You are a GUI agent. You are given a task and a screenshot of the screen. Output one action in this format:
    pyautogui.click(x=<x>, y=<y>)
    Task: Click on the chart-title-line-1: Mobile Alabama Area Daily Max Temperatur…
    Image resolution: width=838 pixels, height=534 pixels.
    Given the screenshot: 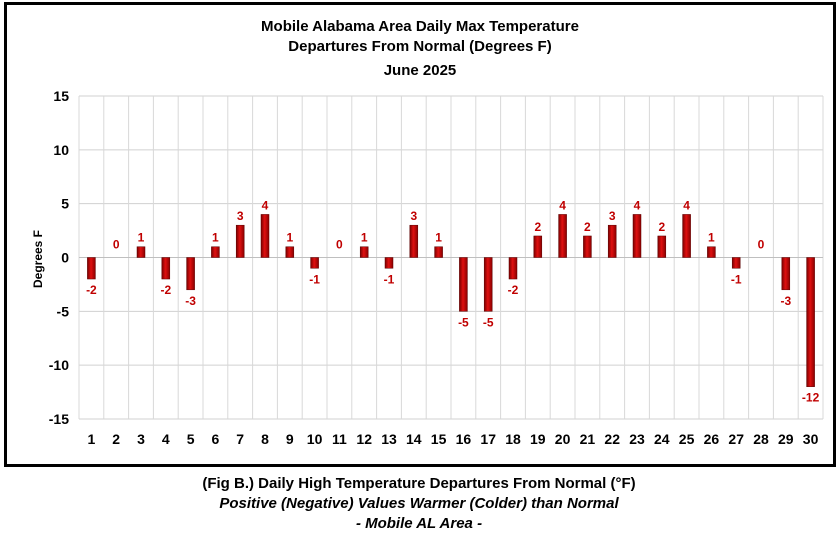 What is the action you would take?
    pyautogui.click(x=420, y=26)
    